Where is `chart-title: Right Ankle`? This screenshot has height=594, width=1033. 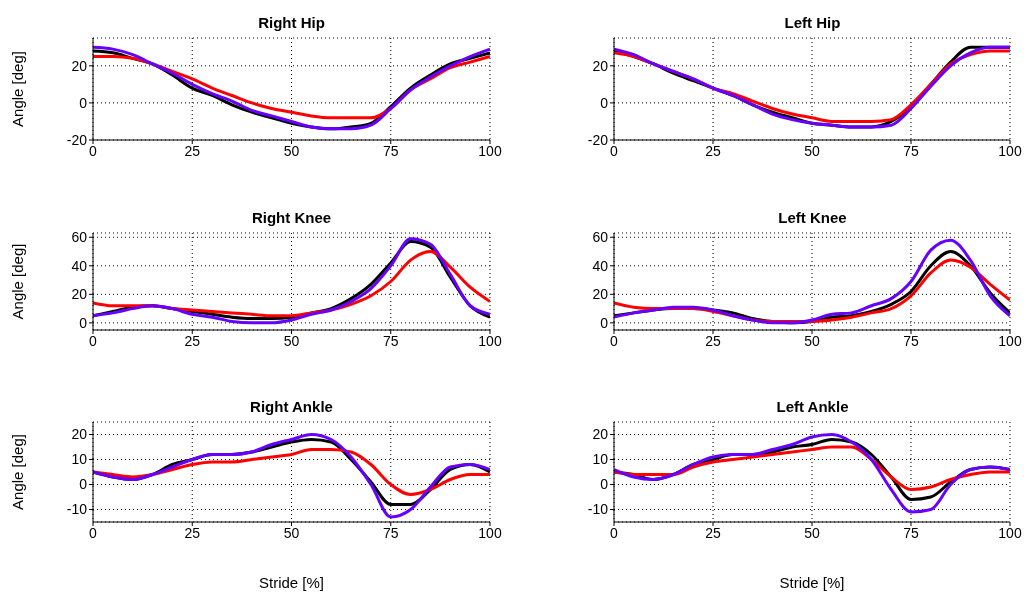 chart-title: Right Ankle is located at coordinates (291, 407).